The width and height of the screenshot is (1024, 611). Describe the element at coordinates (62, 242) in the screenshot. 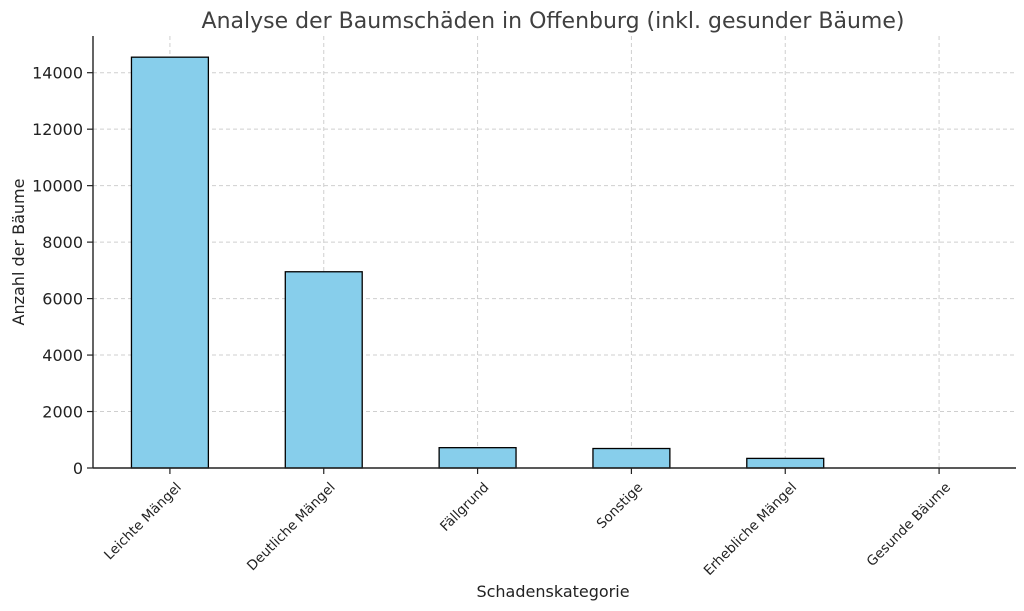

I see `y-tick-label: 8000` at that location.